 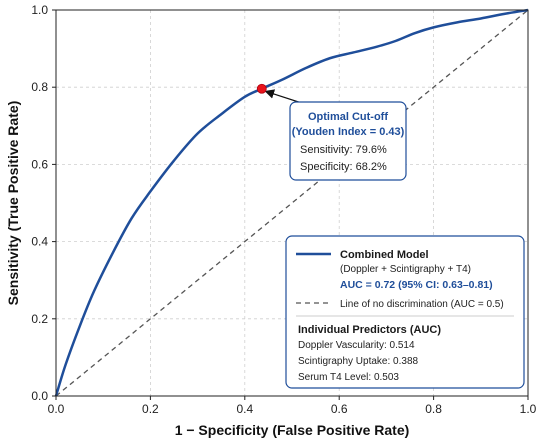 What do you see at coordinates (56, 409) in the screenshot?
I see `x-tick-label: 0.0` at bounding box center [56, 409].